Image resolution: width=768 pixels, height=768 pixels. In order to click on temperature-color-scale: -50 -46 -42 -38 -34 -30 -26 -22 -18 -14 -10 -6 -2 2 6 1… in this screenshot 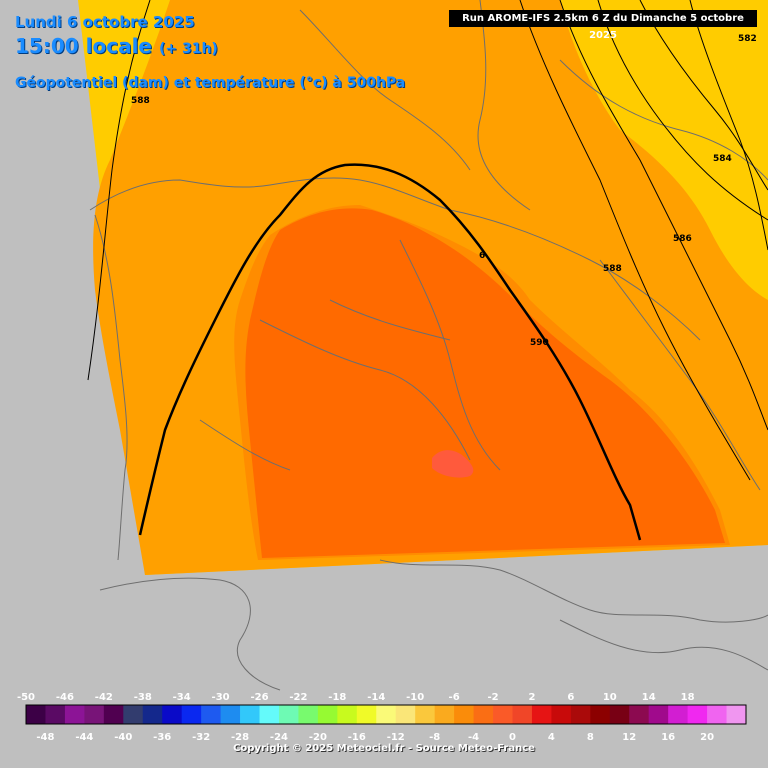, I will do `click(382, 717)`.